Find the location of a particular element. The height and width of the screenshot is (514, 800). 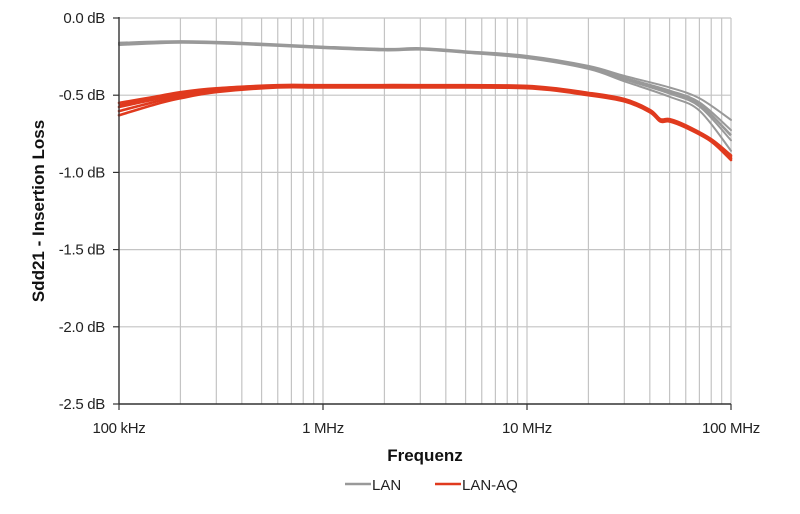

series-lan-aq is located at coordinates (425, 122).